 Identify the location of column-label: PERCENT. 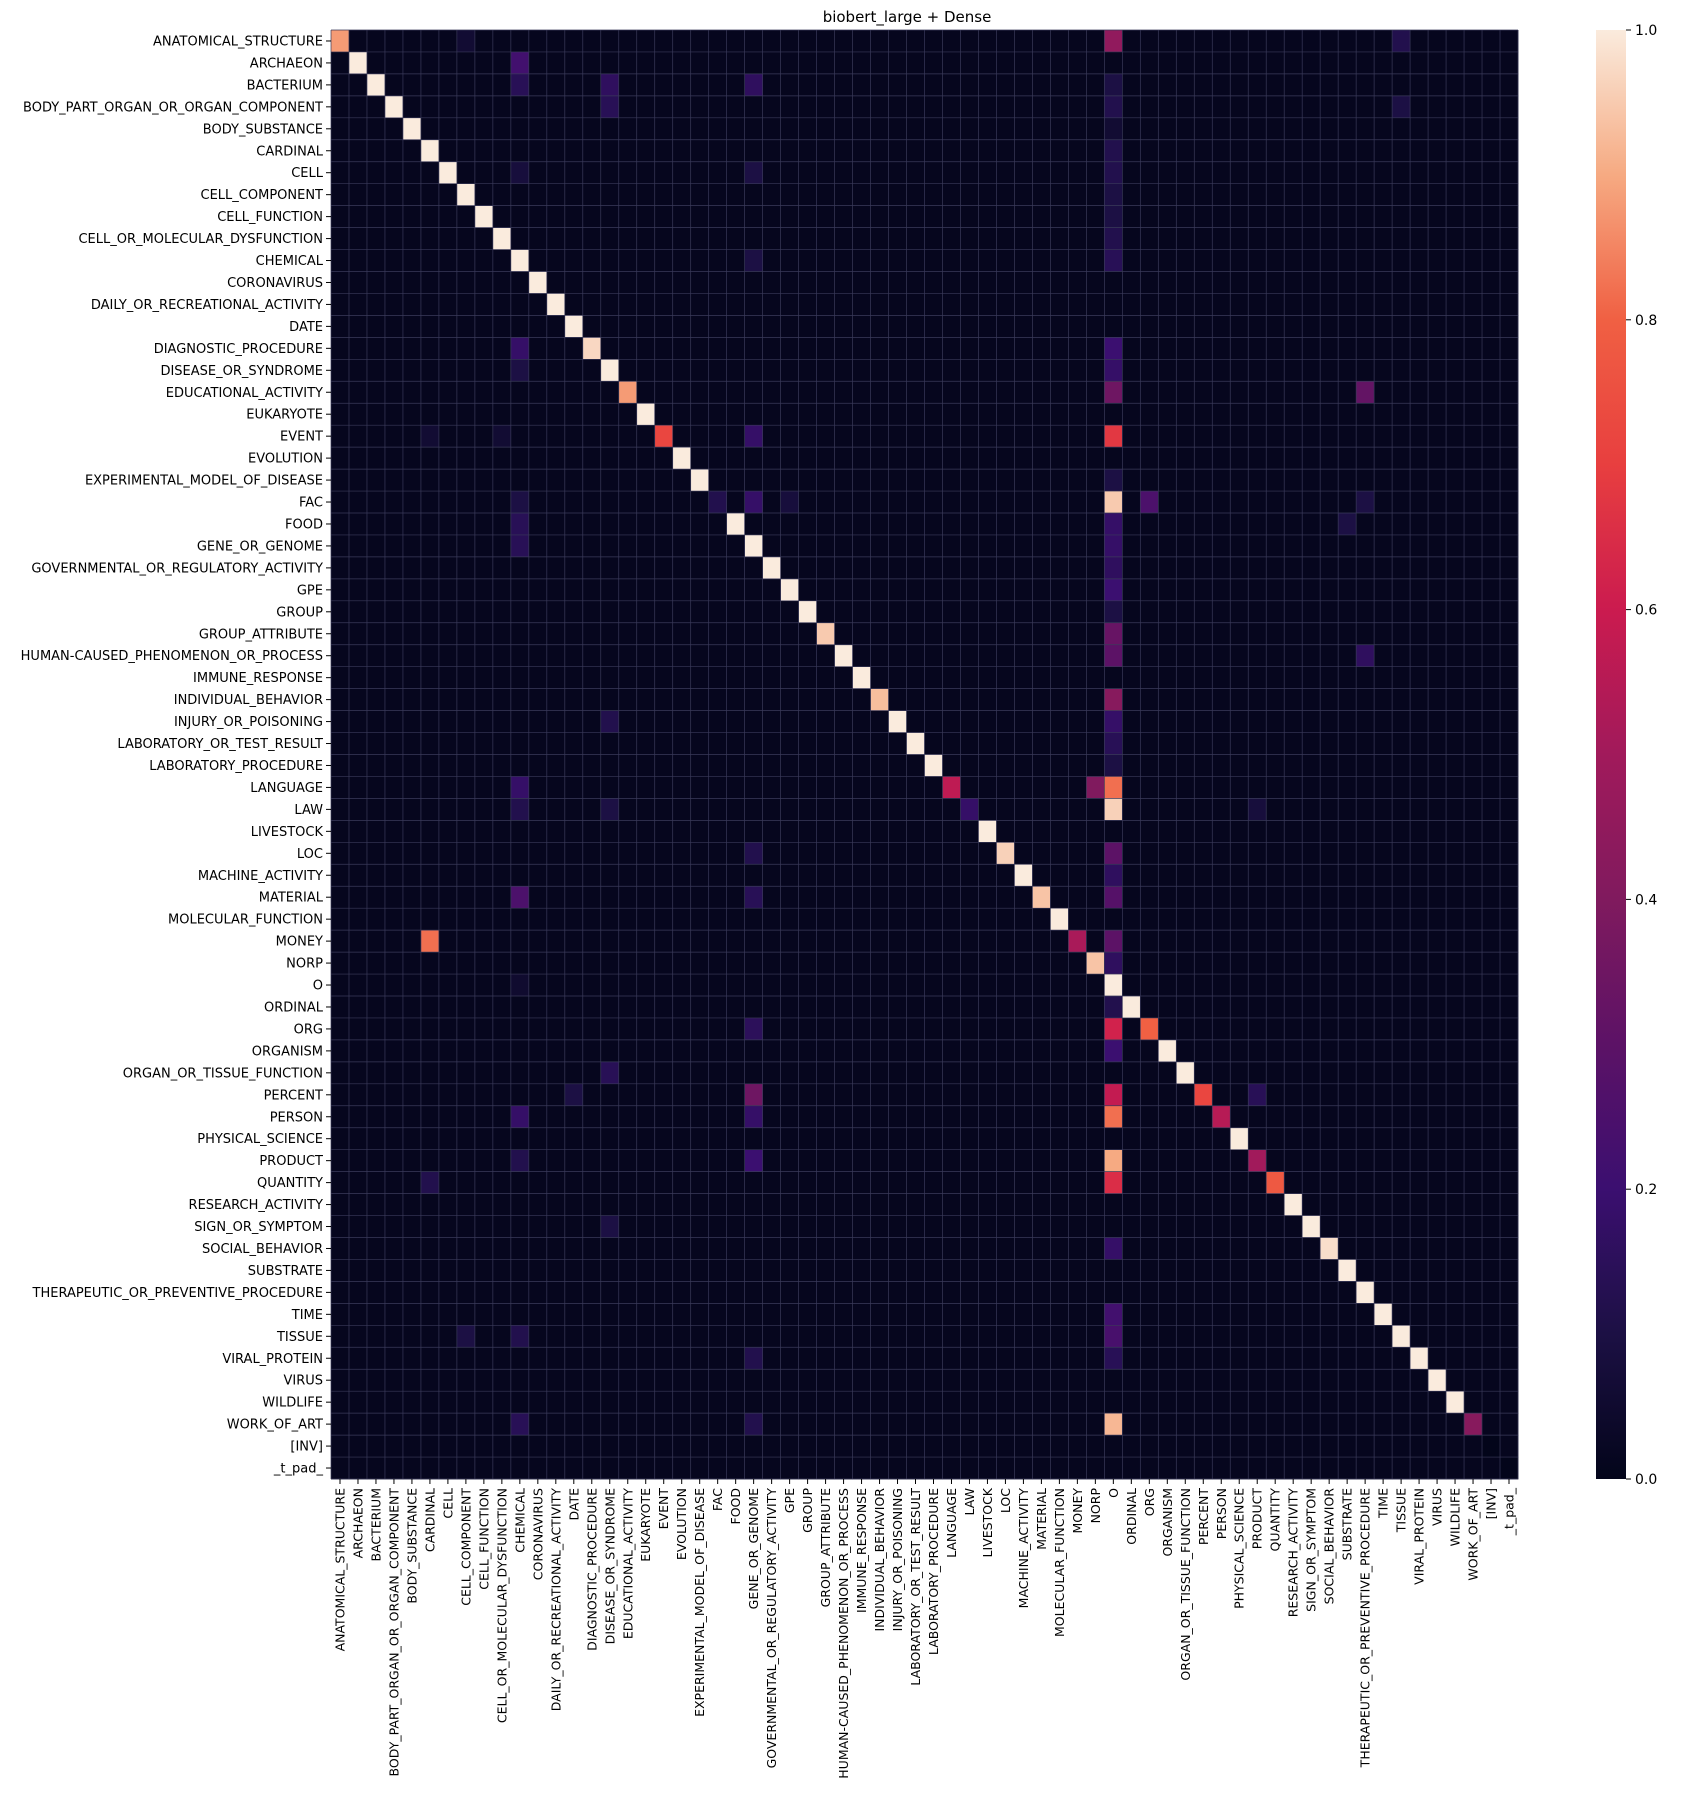
(1203, 1516).